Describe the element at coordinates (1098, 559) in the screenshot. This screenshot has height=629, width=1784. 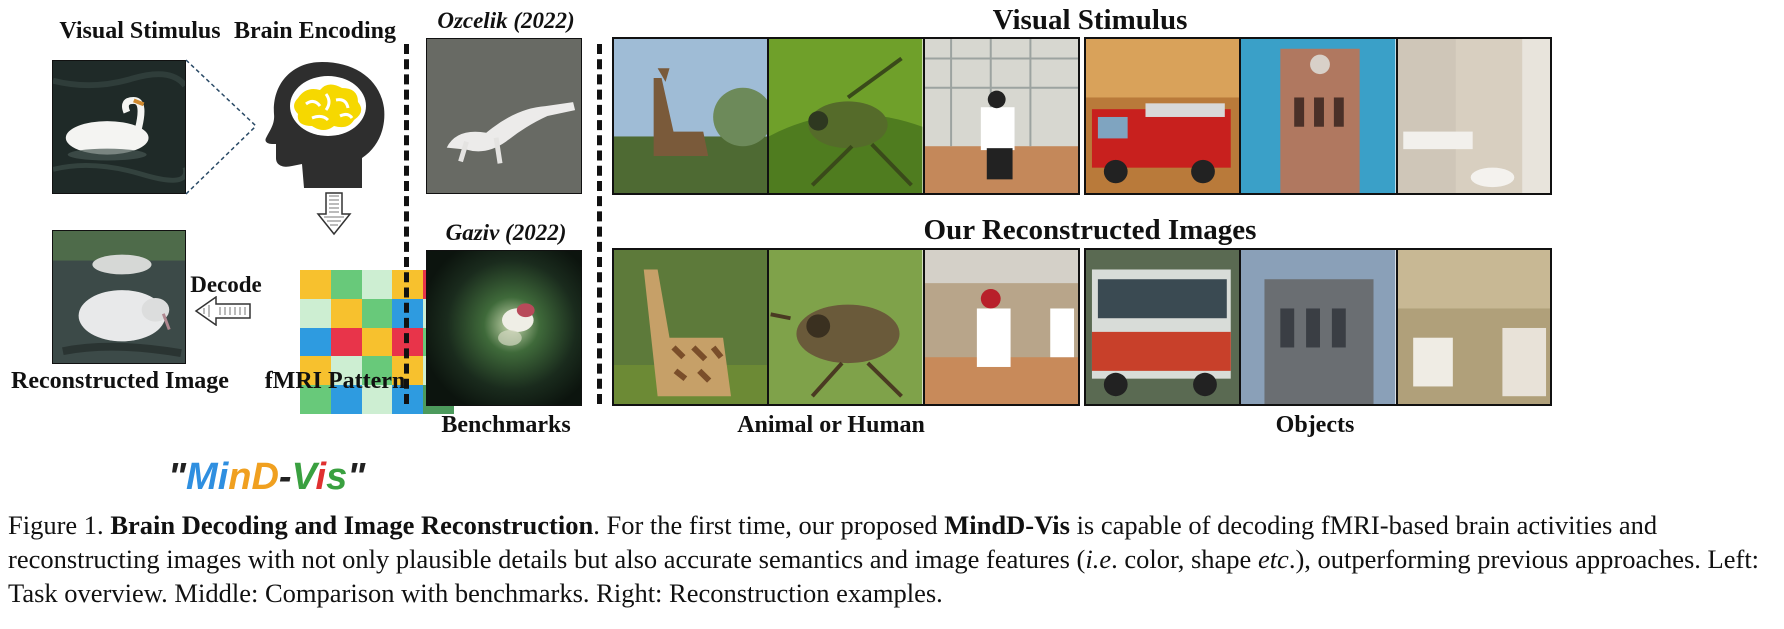
I see `caption-ie: i.e` at that location.